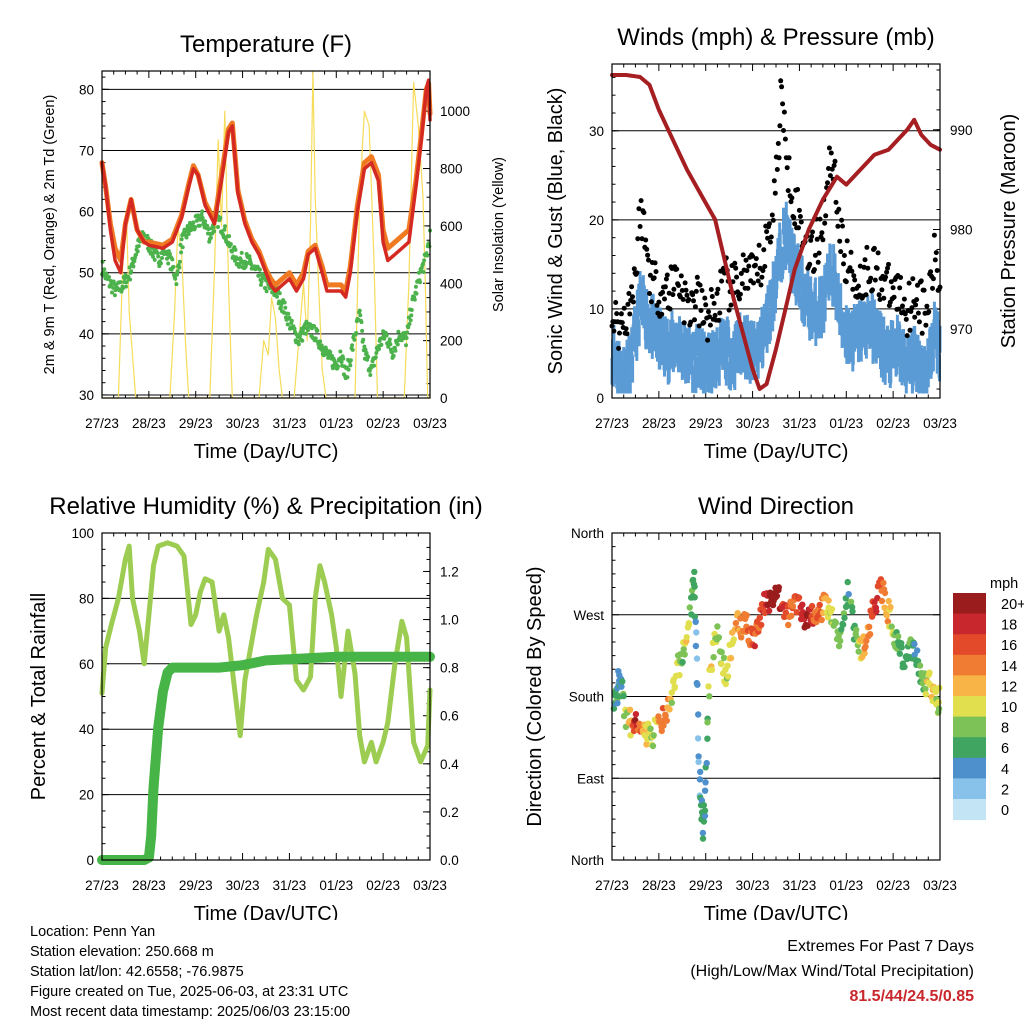  Describe the element at coordinates (86, 212) in the screenshot. I see `y-tick-label: 60` at that location.